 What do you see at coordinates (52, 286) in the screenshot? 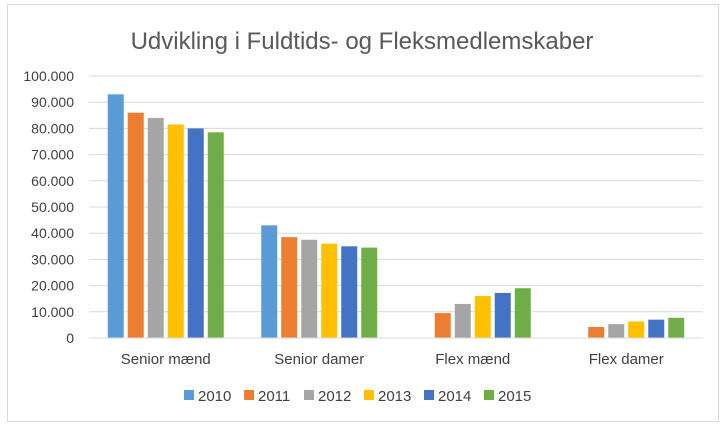
I see `y-tick-label: 20.000` at bounding box center [52, 286].